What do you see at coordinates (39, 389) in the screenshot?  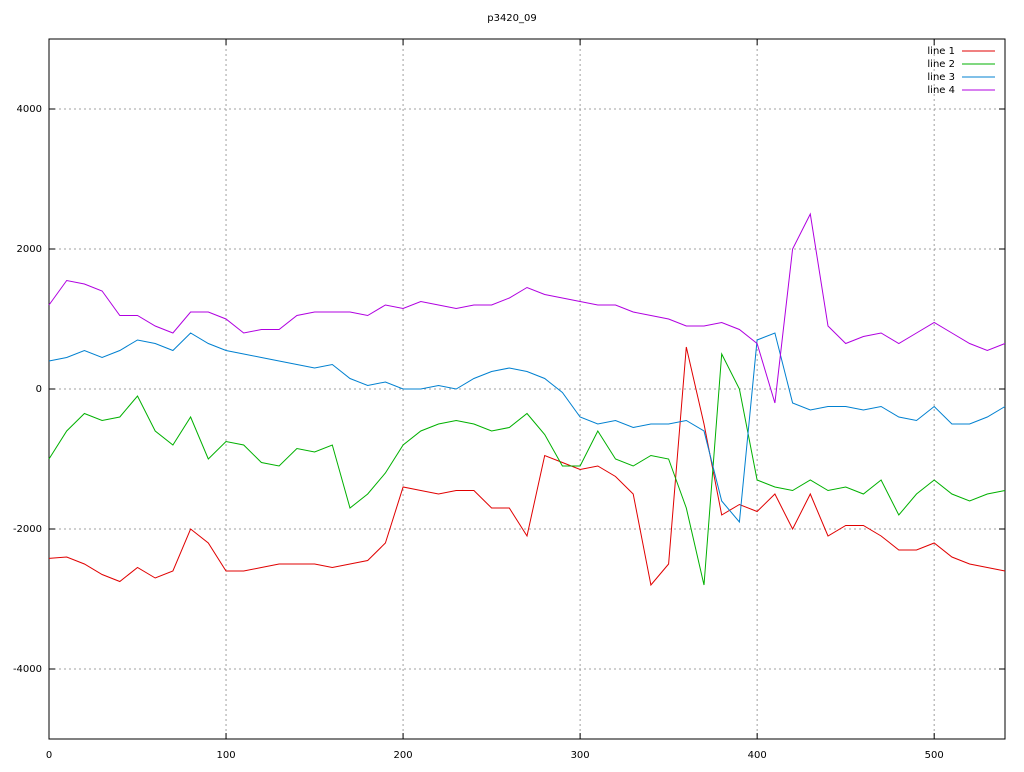 I see `y-tick-label: 0` at bounding box center [39, 389].